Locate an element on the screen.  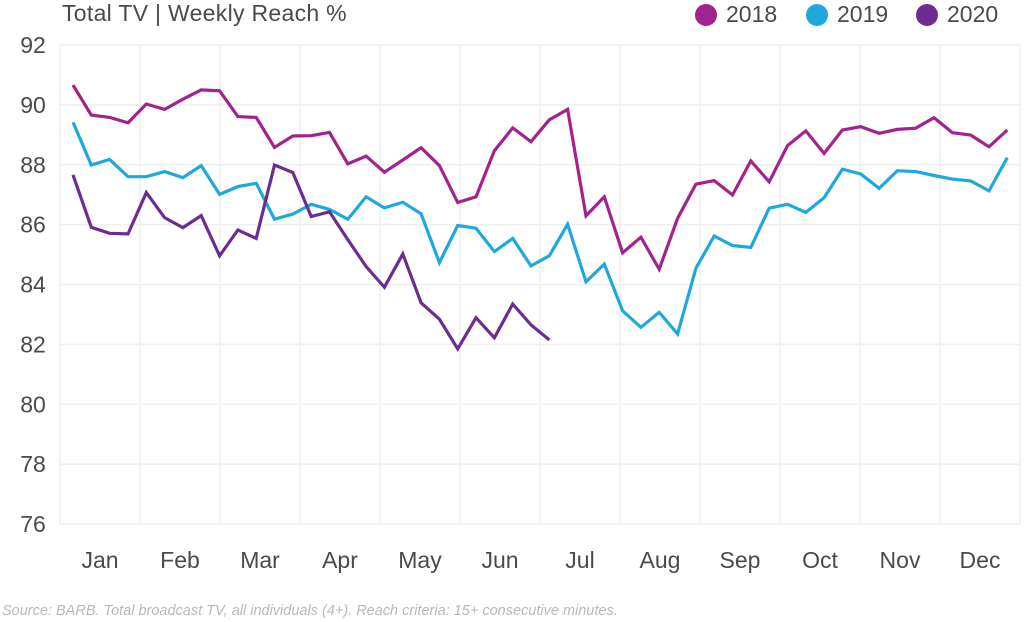
legend-dot-2018 is located at coordinates (706, 14).